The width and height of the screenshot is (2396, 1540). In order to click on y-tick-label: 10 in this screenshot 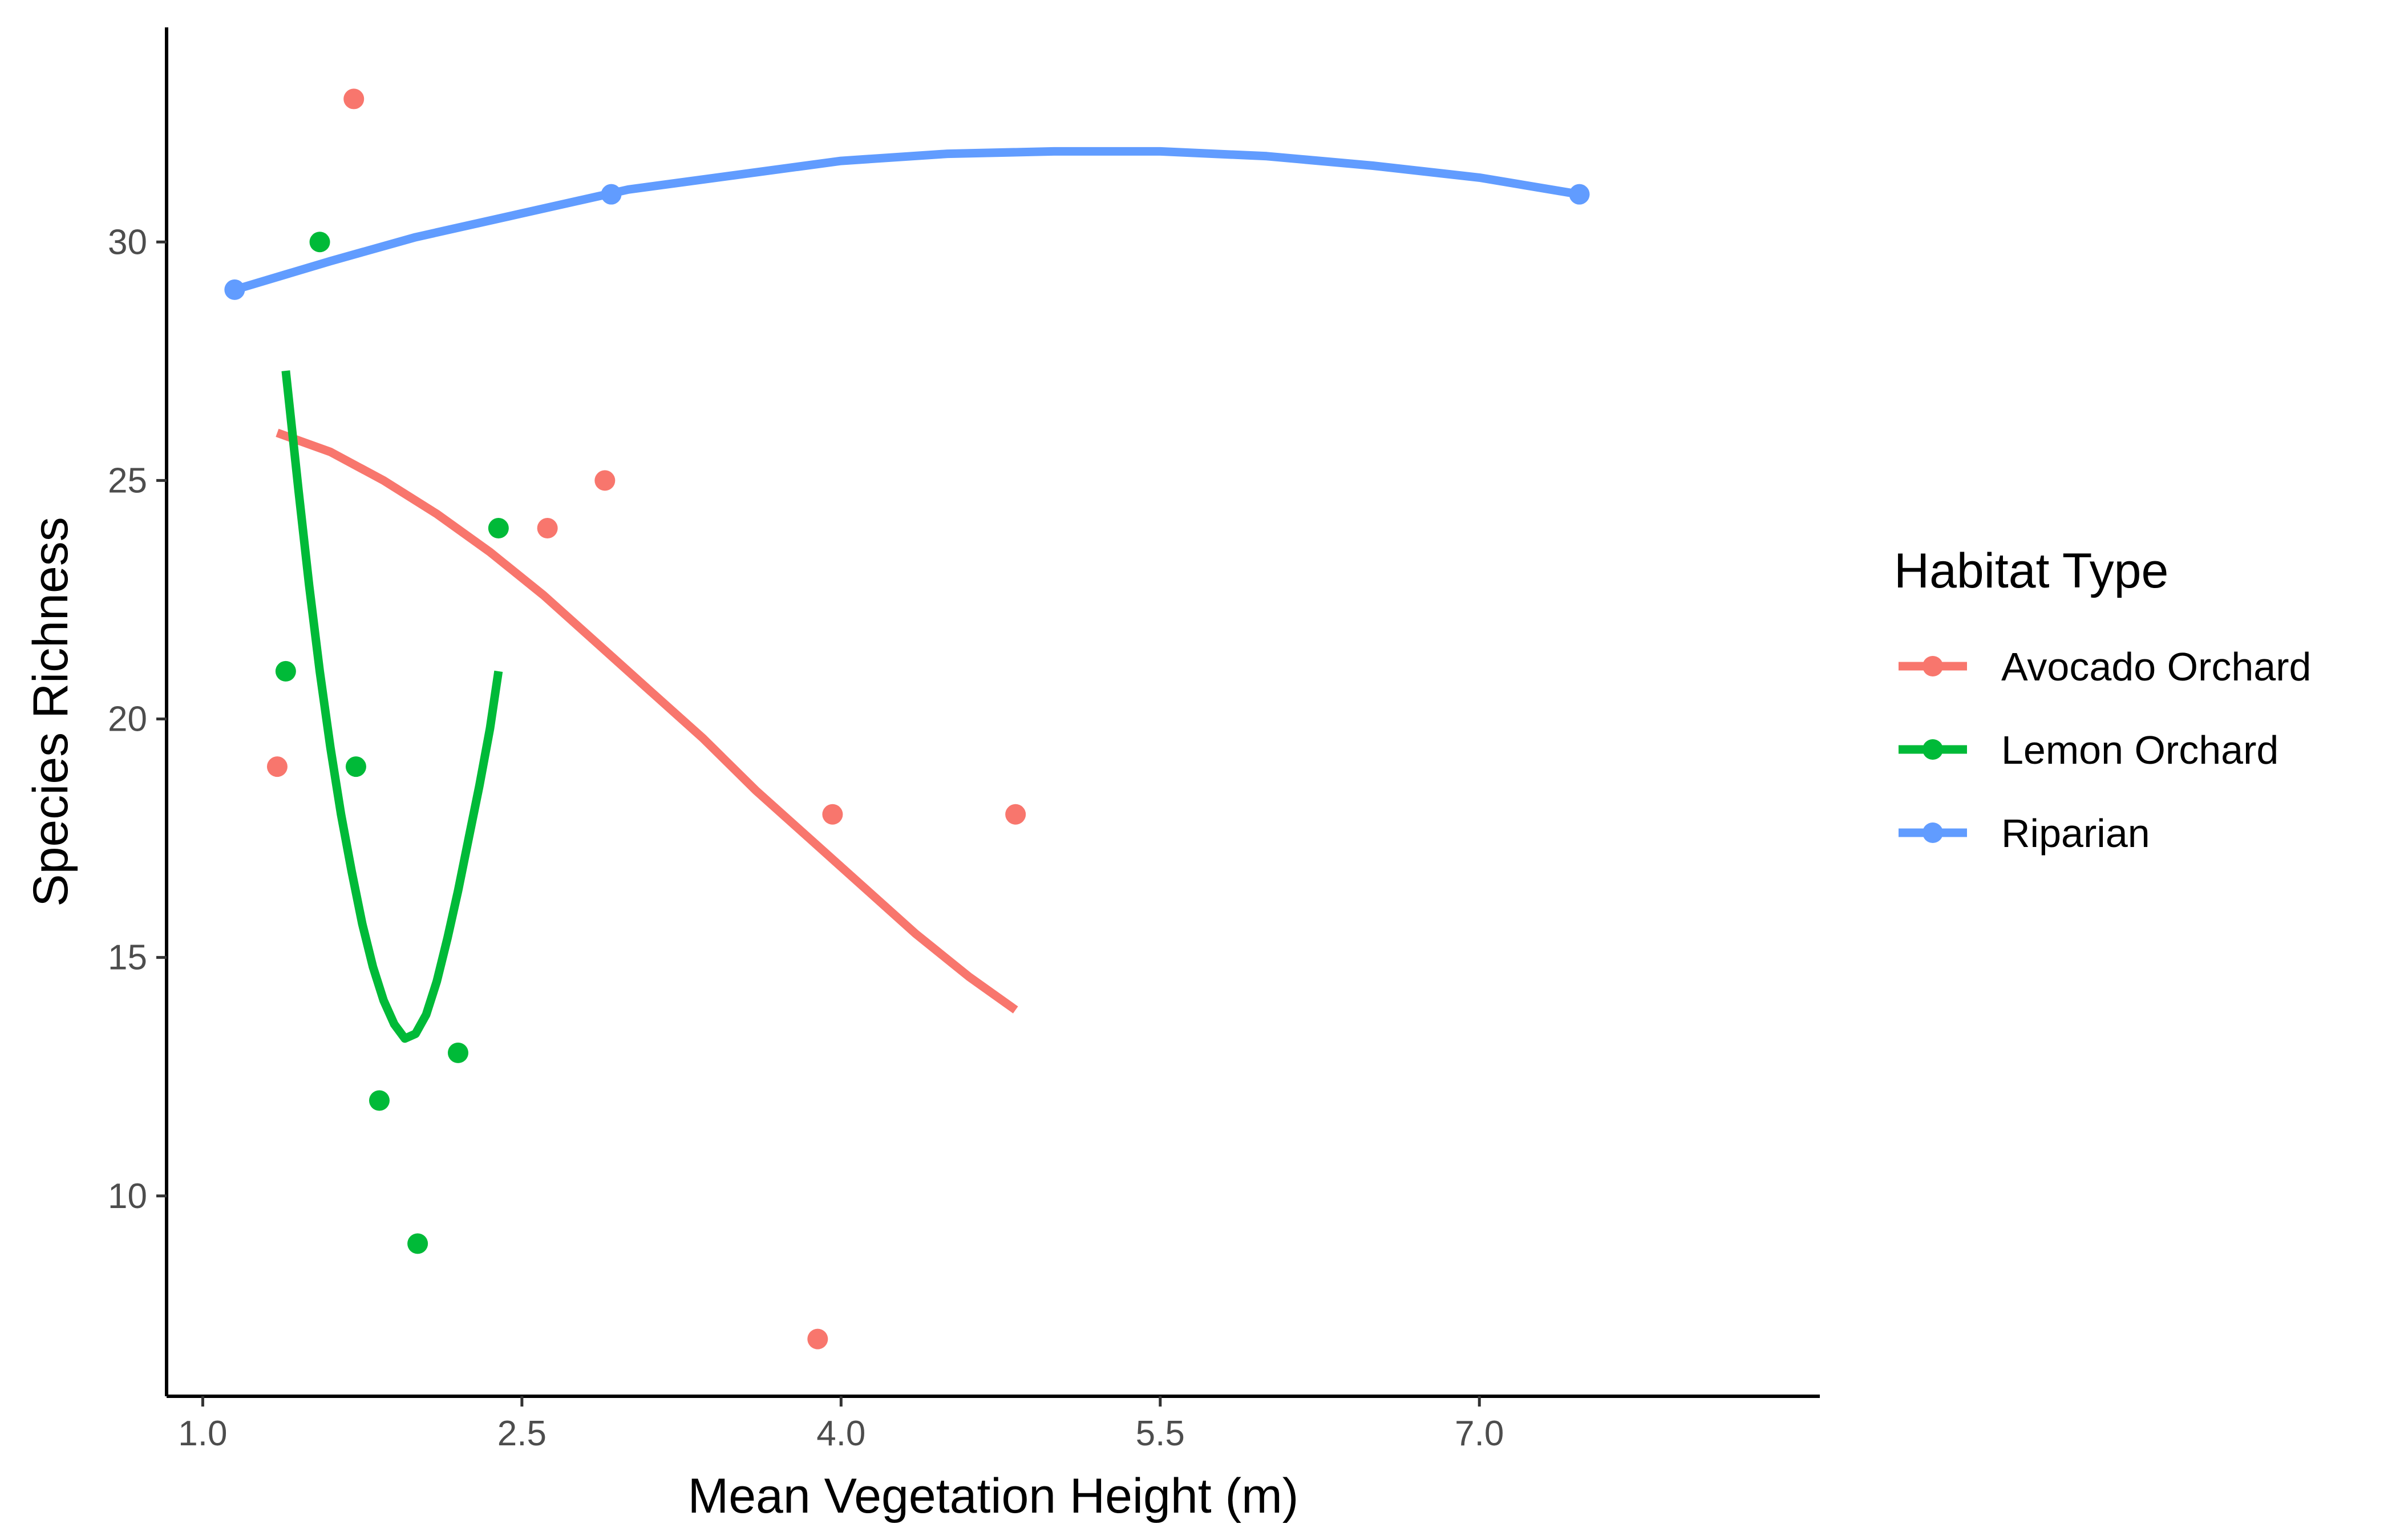, I will do `click(127, 1196)`.